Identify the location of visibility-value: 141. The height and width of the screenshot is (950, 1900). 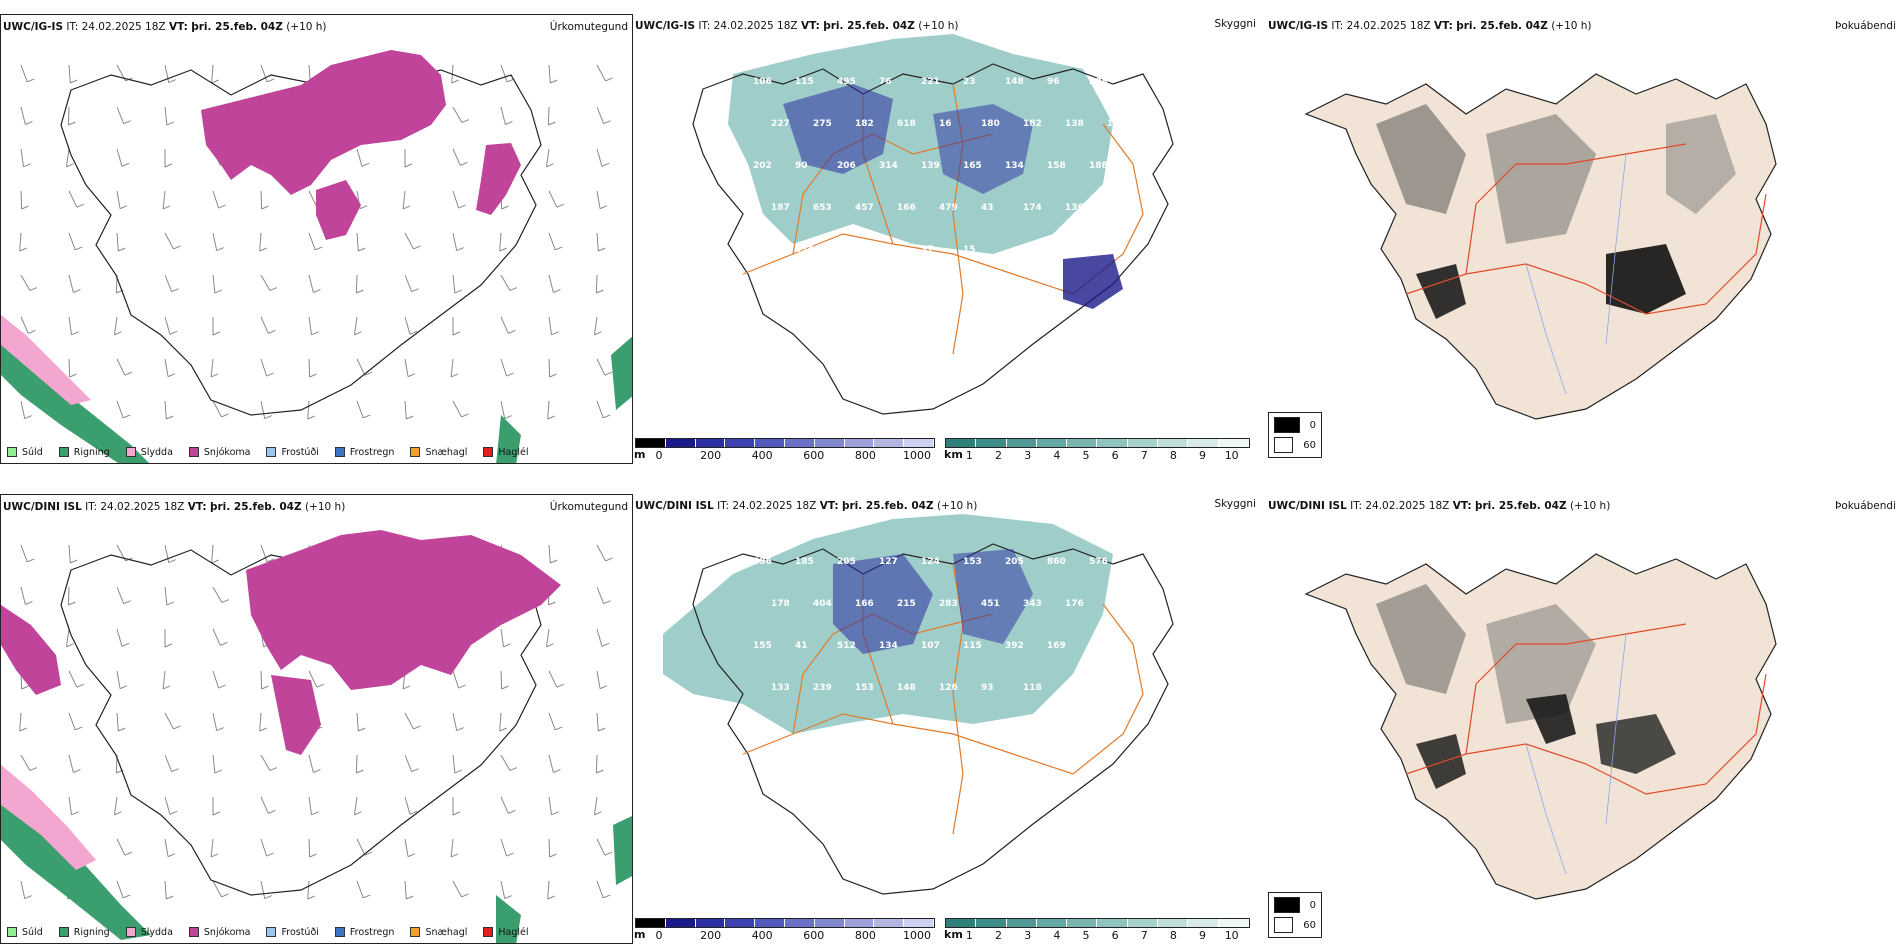
(1098, 646).